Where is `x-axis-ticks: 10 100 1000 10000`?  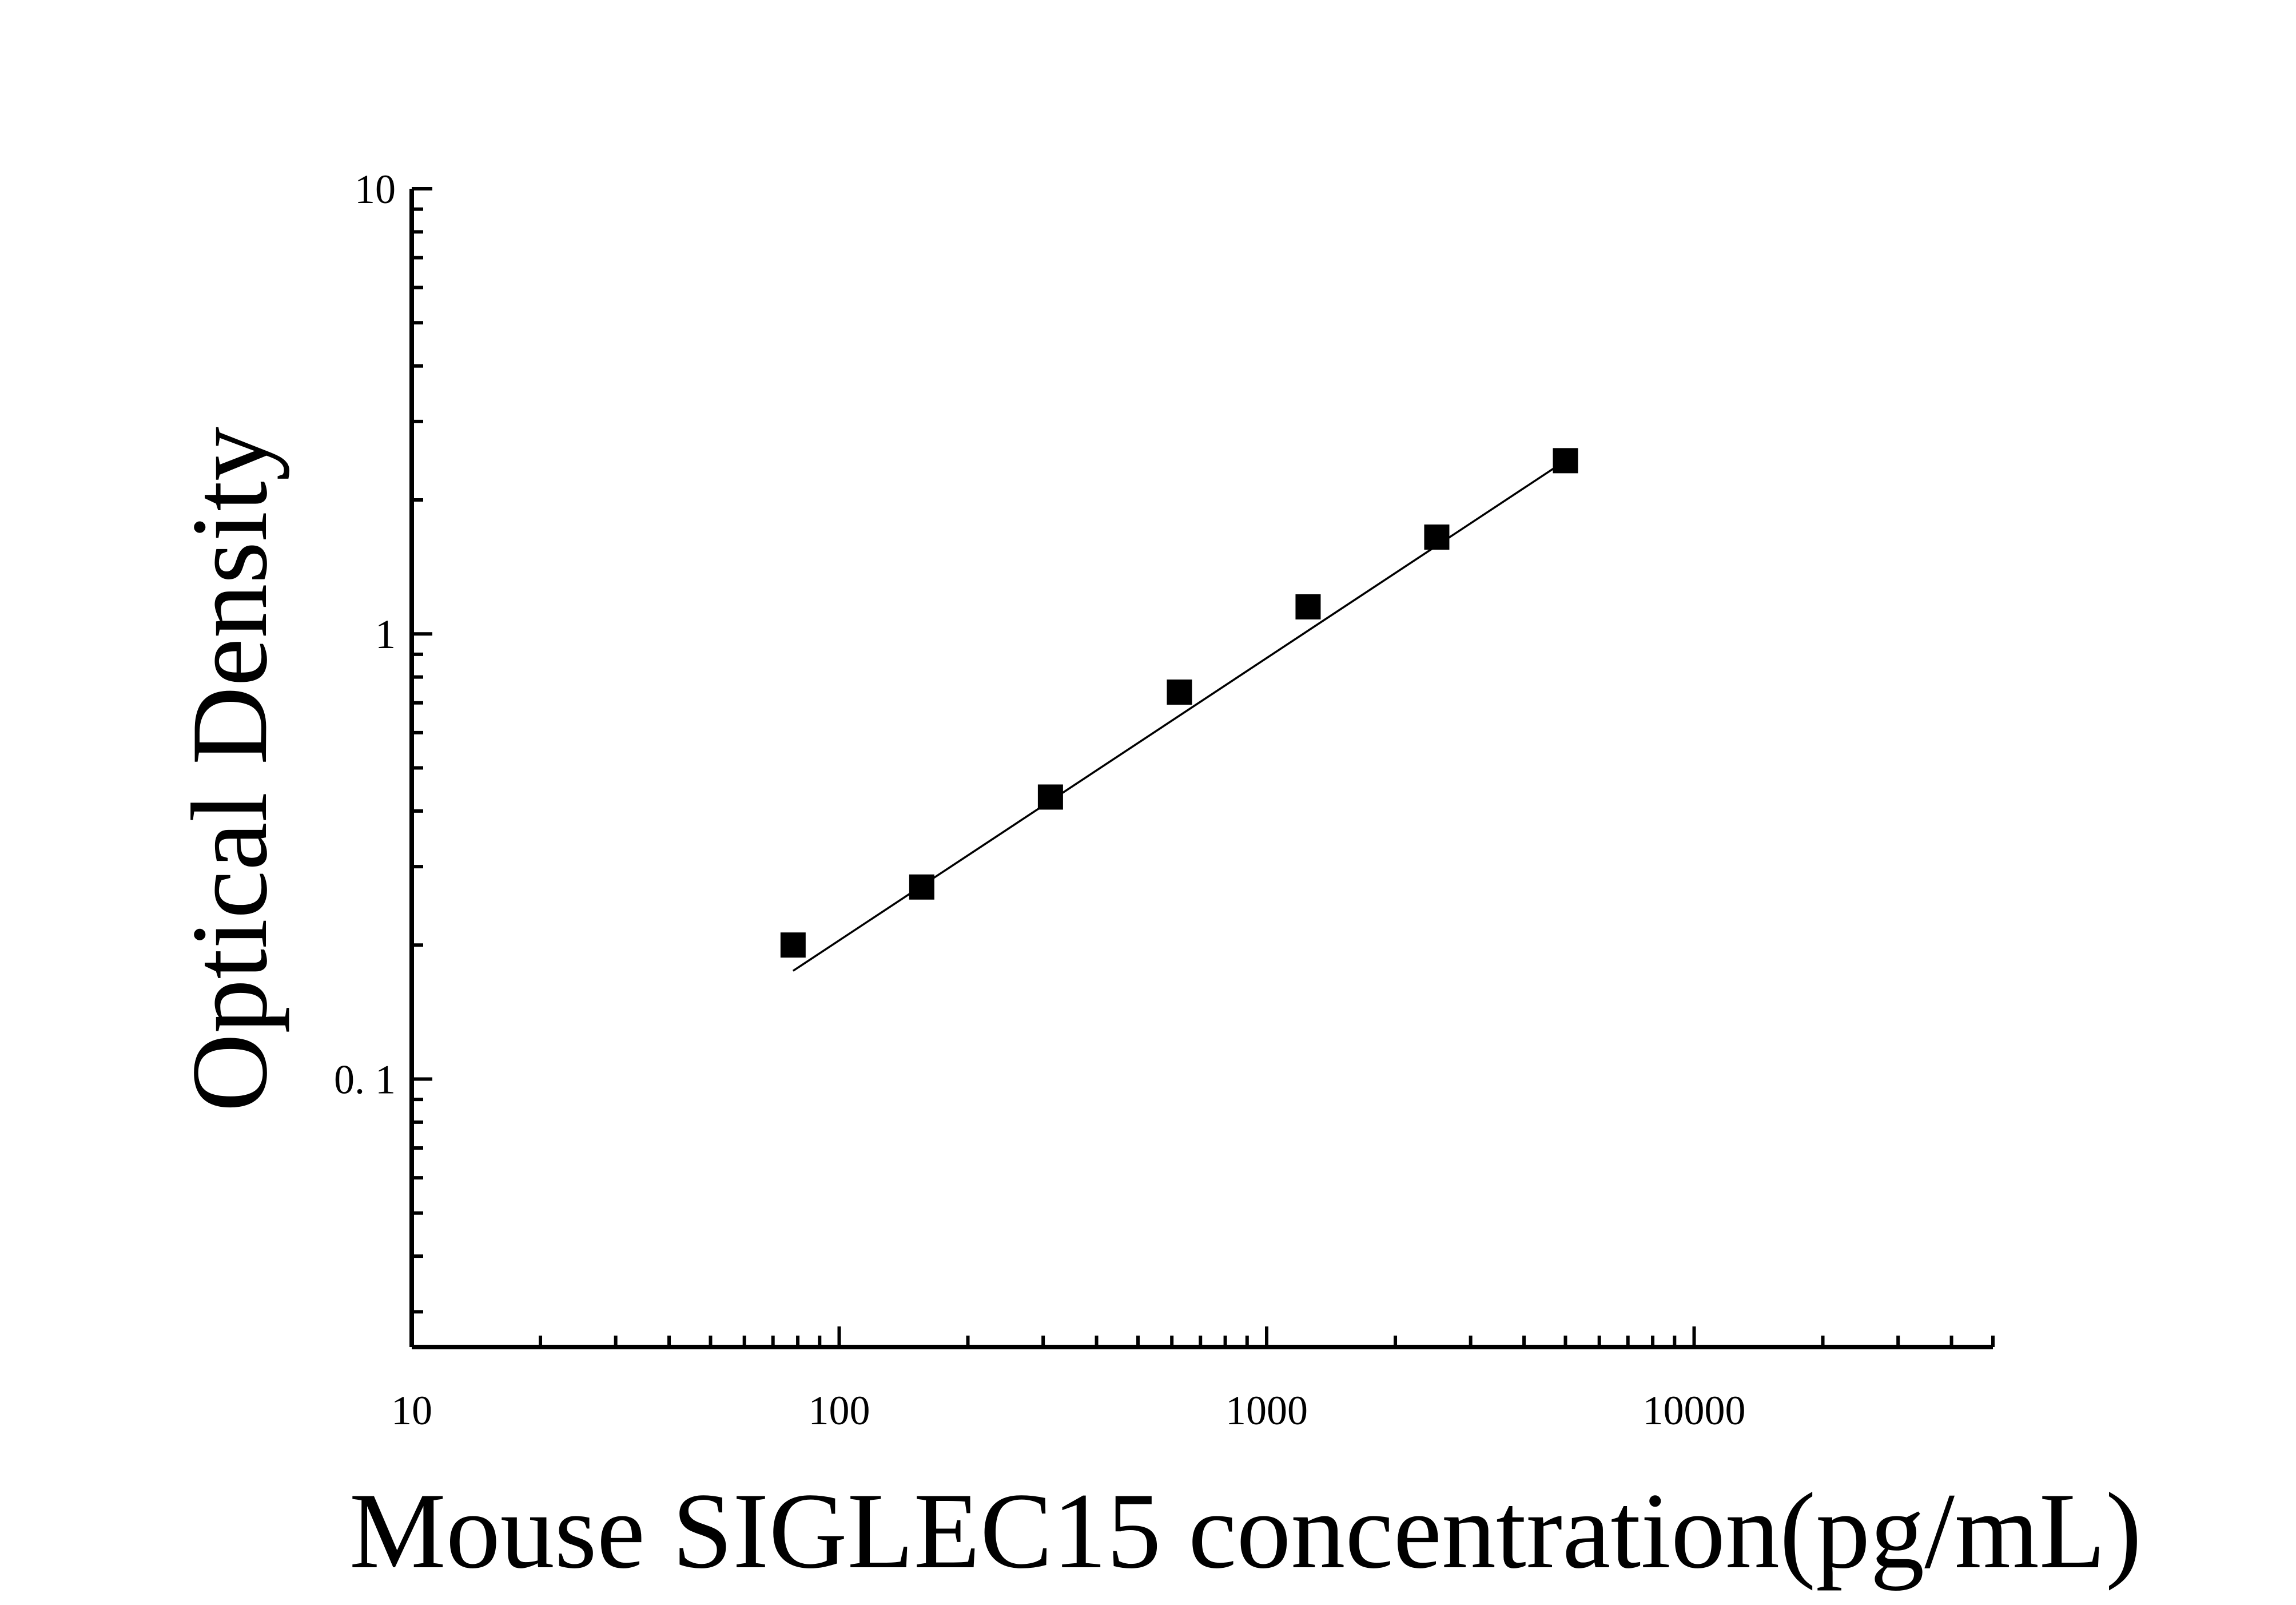
x-axis-ticks: 10 100 1000 10000 is located at coordinates (1193, 1379).